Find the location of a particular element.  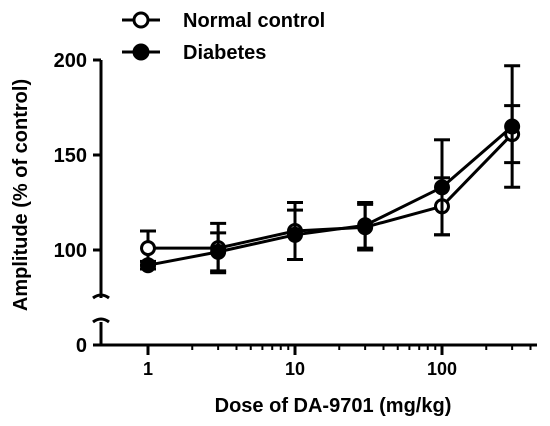

legend-label-normal-control: Normal control is located at coordinates (254, 21).